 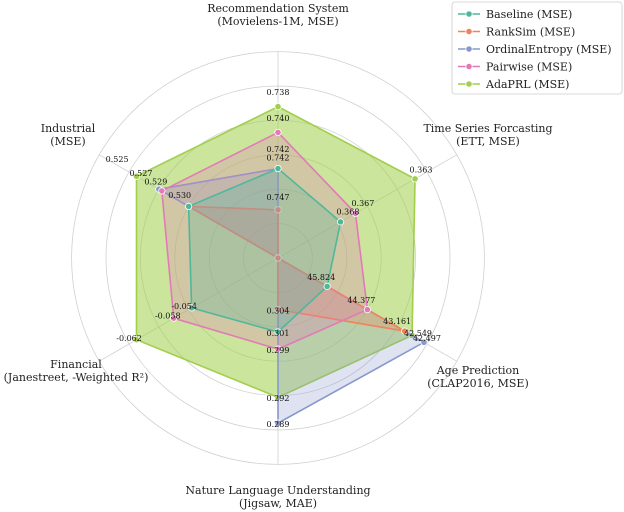 I want to click on value-label: 0.292, so click(x=278, y=398).